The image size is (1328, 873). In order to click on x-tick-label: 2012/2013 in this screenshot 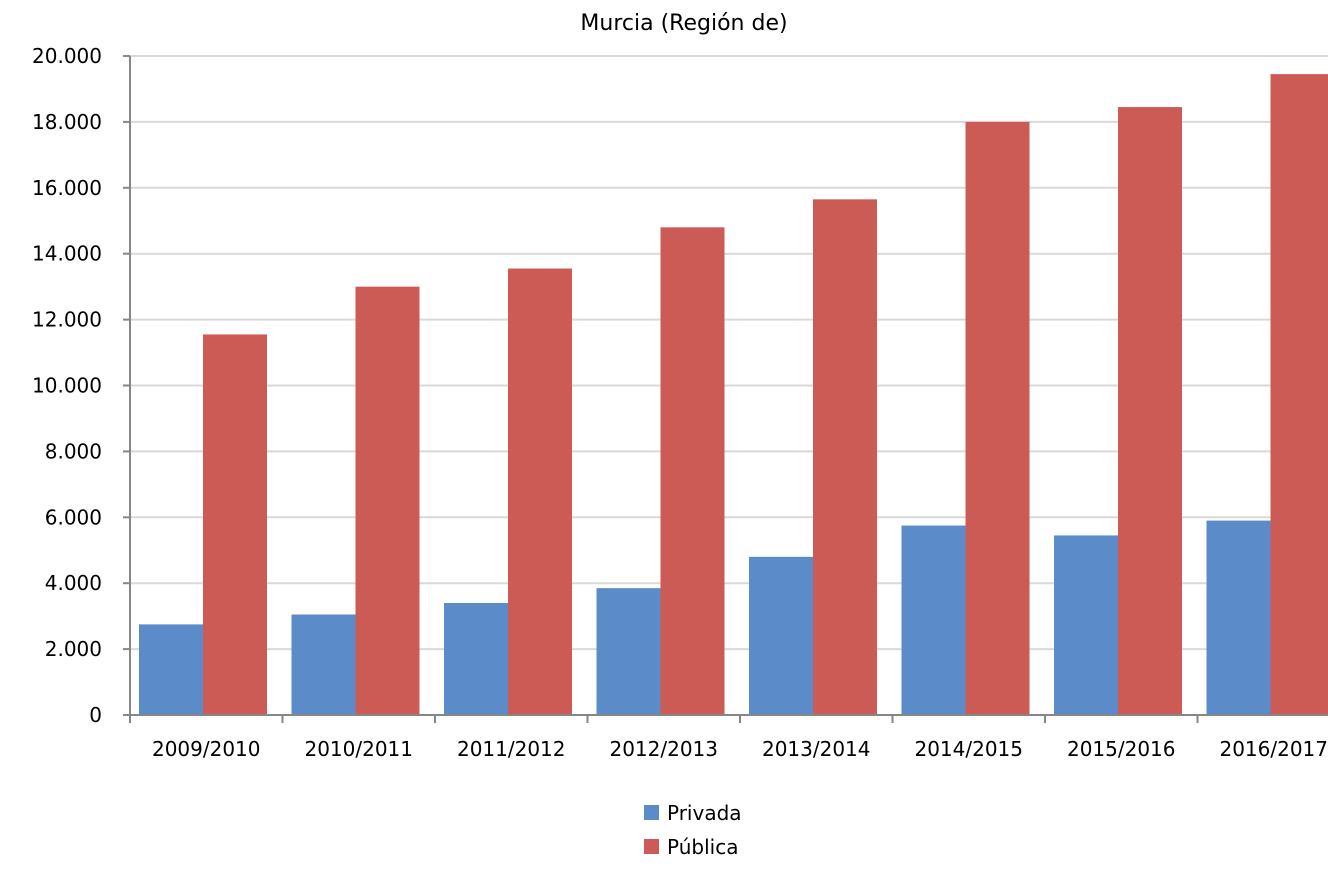, I will do `click(663, 749)`.